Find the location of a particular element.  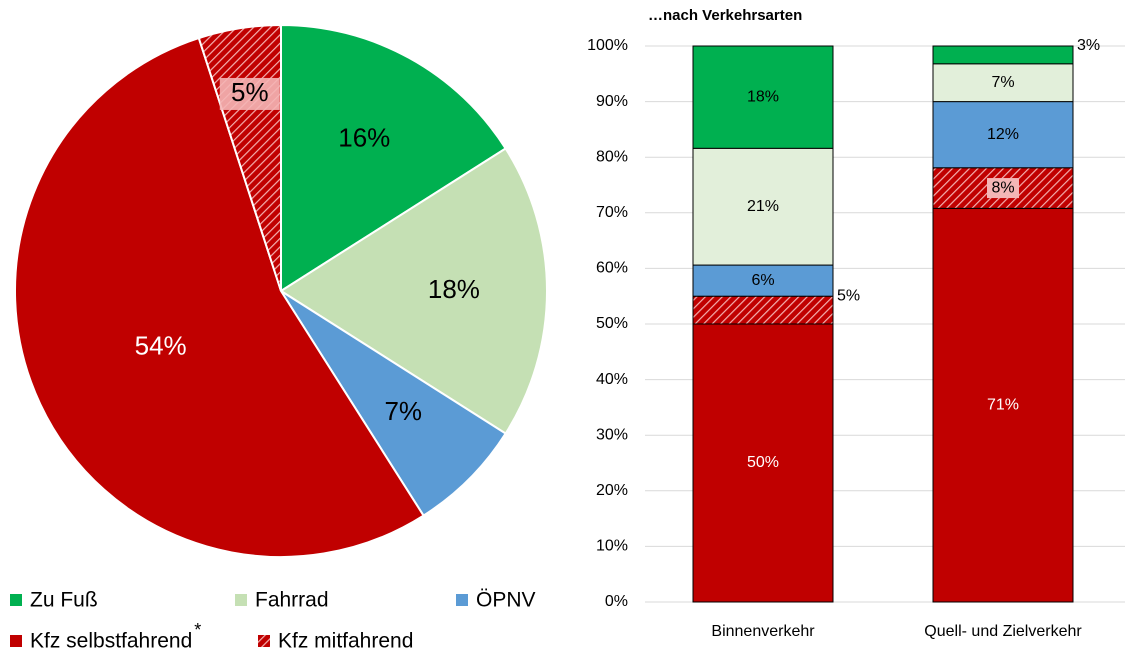

bar-label: 71% is located at coordinates (1003, 404).